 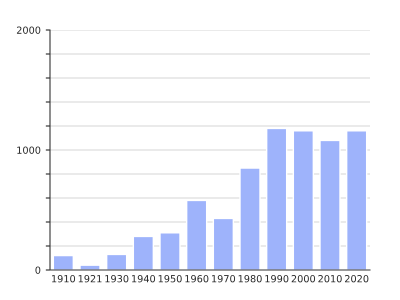 What do you see at coordinates (304, 278) in the screenshot?
I see `x-tick-label: 2000` at bounding box center [304, 278].